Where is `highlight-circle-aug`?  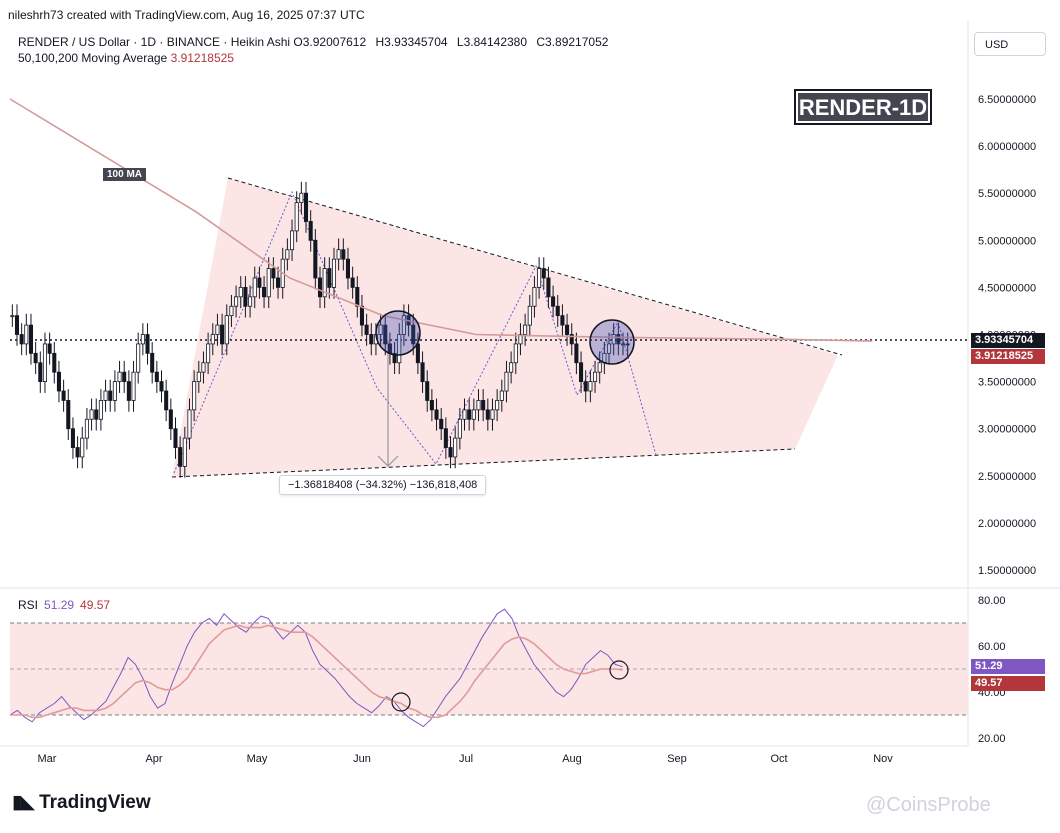 highlight-circle-aug is located at coordinates (612, 342).